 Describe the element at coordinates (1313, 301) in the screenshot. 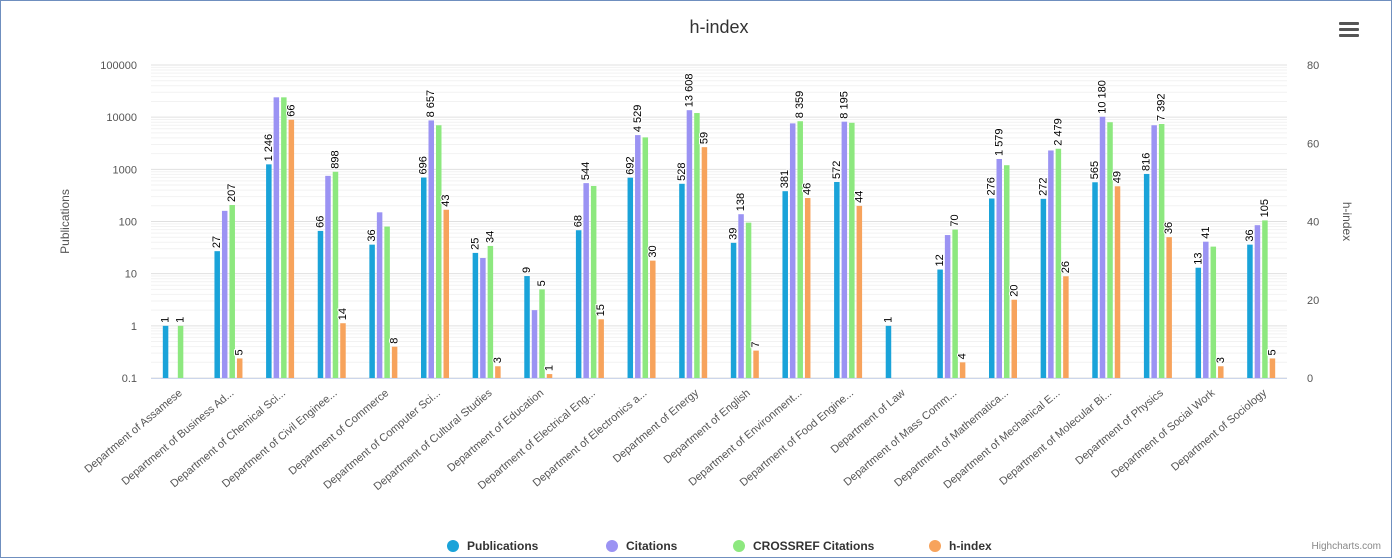

I see `y-right-tick-label: 20` at that location.